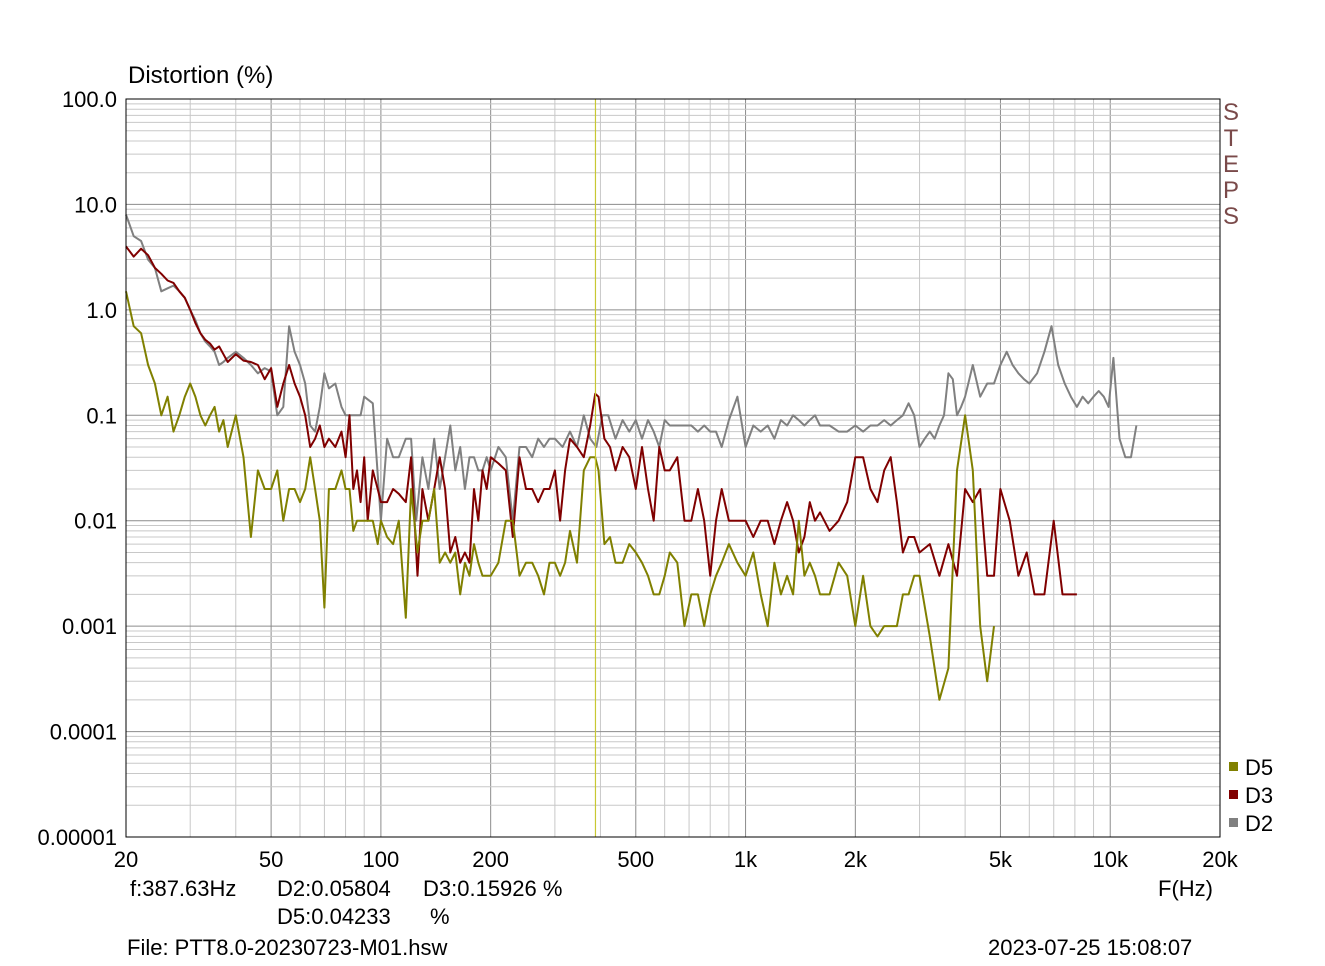 The width and height of the screenshot is (1325, 966). Describe the element at coordinates (95, 521) in the screenshot. I see `y-tick-label: 0.01` at that location.